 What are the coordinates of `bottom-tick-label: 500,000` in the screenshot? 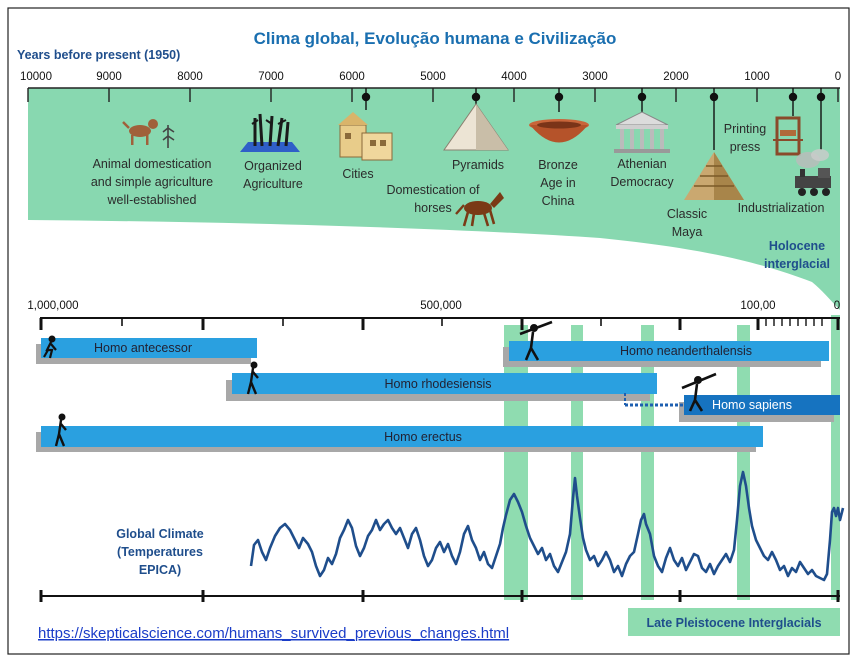 It's located at (441, 306).